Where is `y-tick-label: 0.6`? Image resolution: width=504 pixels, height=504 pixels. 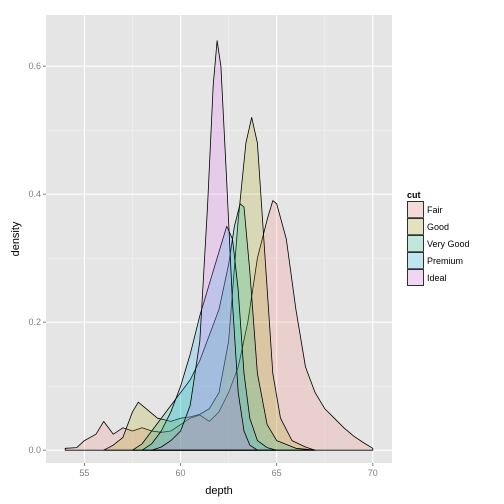 y-tick-label: 0.6 is located at coordinates (34, 66).